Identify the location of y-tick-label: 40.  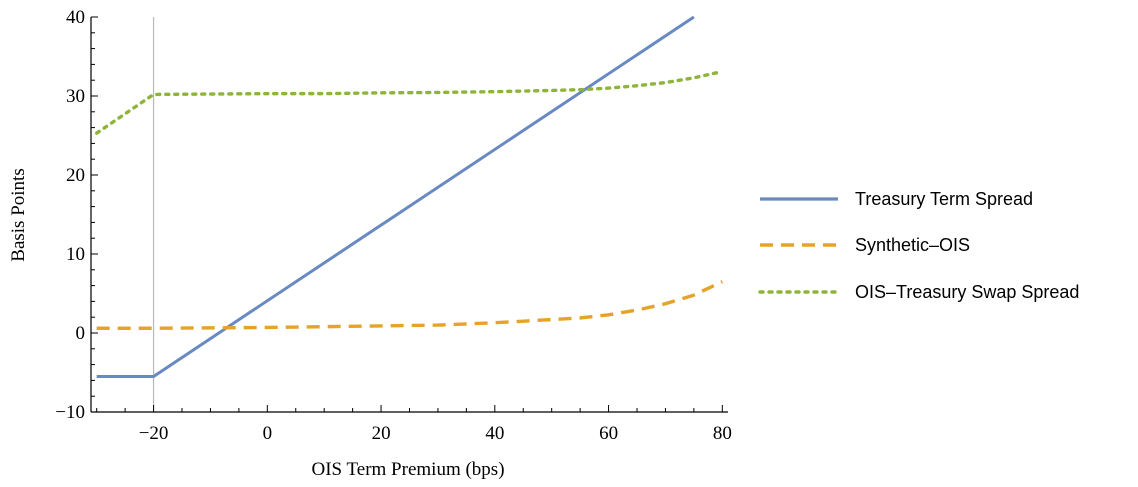
(75, 17).